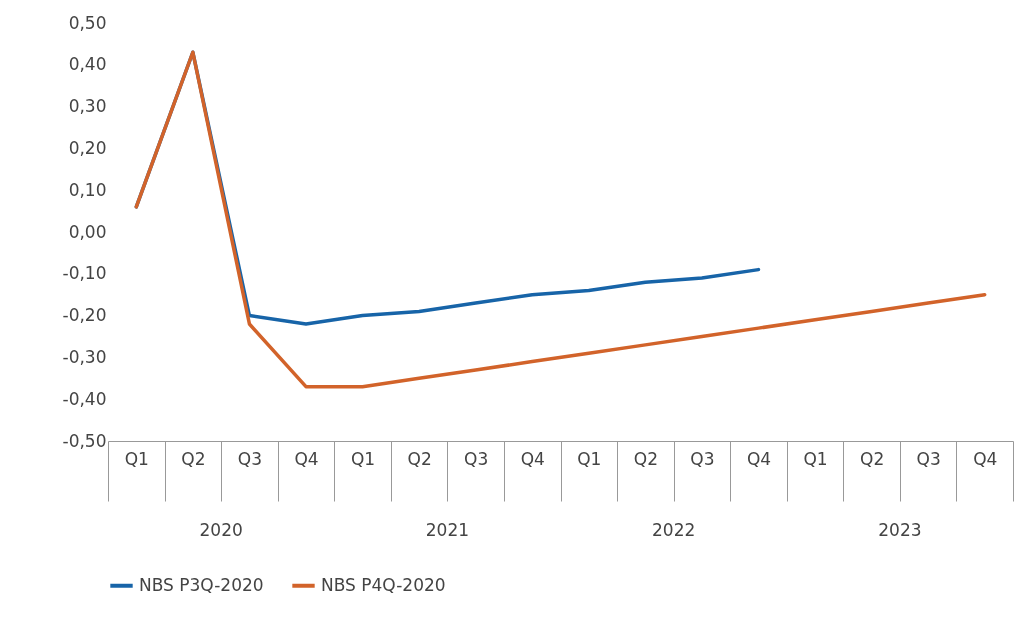  I want to click on text: 2023, so click(900, 530).